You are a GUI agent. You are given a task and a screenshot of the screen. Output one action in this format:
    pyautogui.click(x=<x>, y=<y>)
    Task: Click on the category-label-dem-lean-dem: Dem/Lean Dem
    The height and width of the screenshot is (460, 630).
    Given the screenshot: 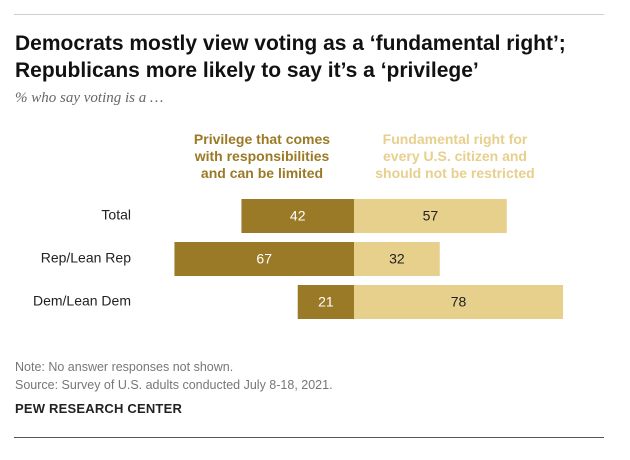 What is the action you would take?
    pyautogui.click(x=82, y=301)
    